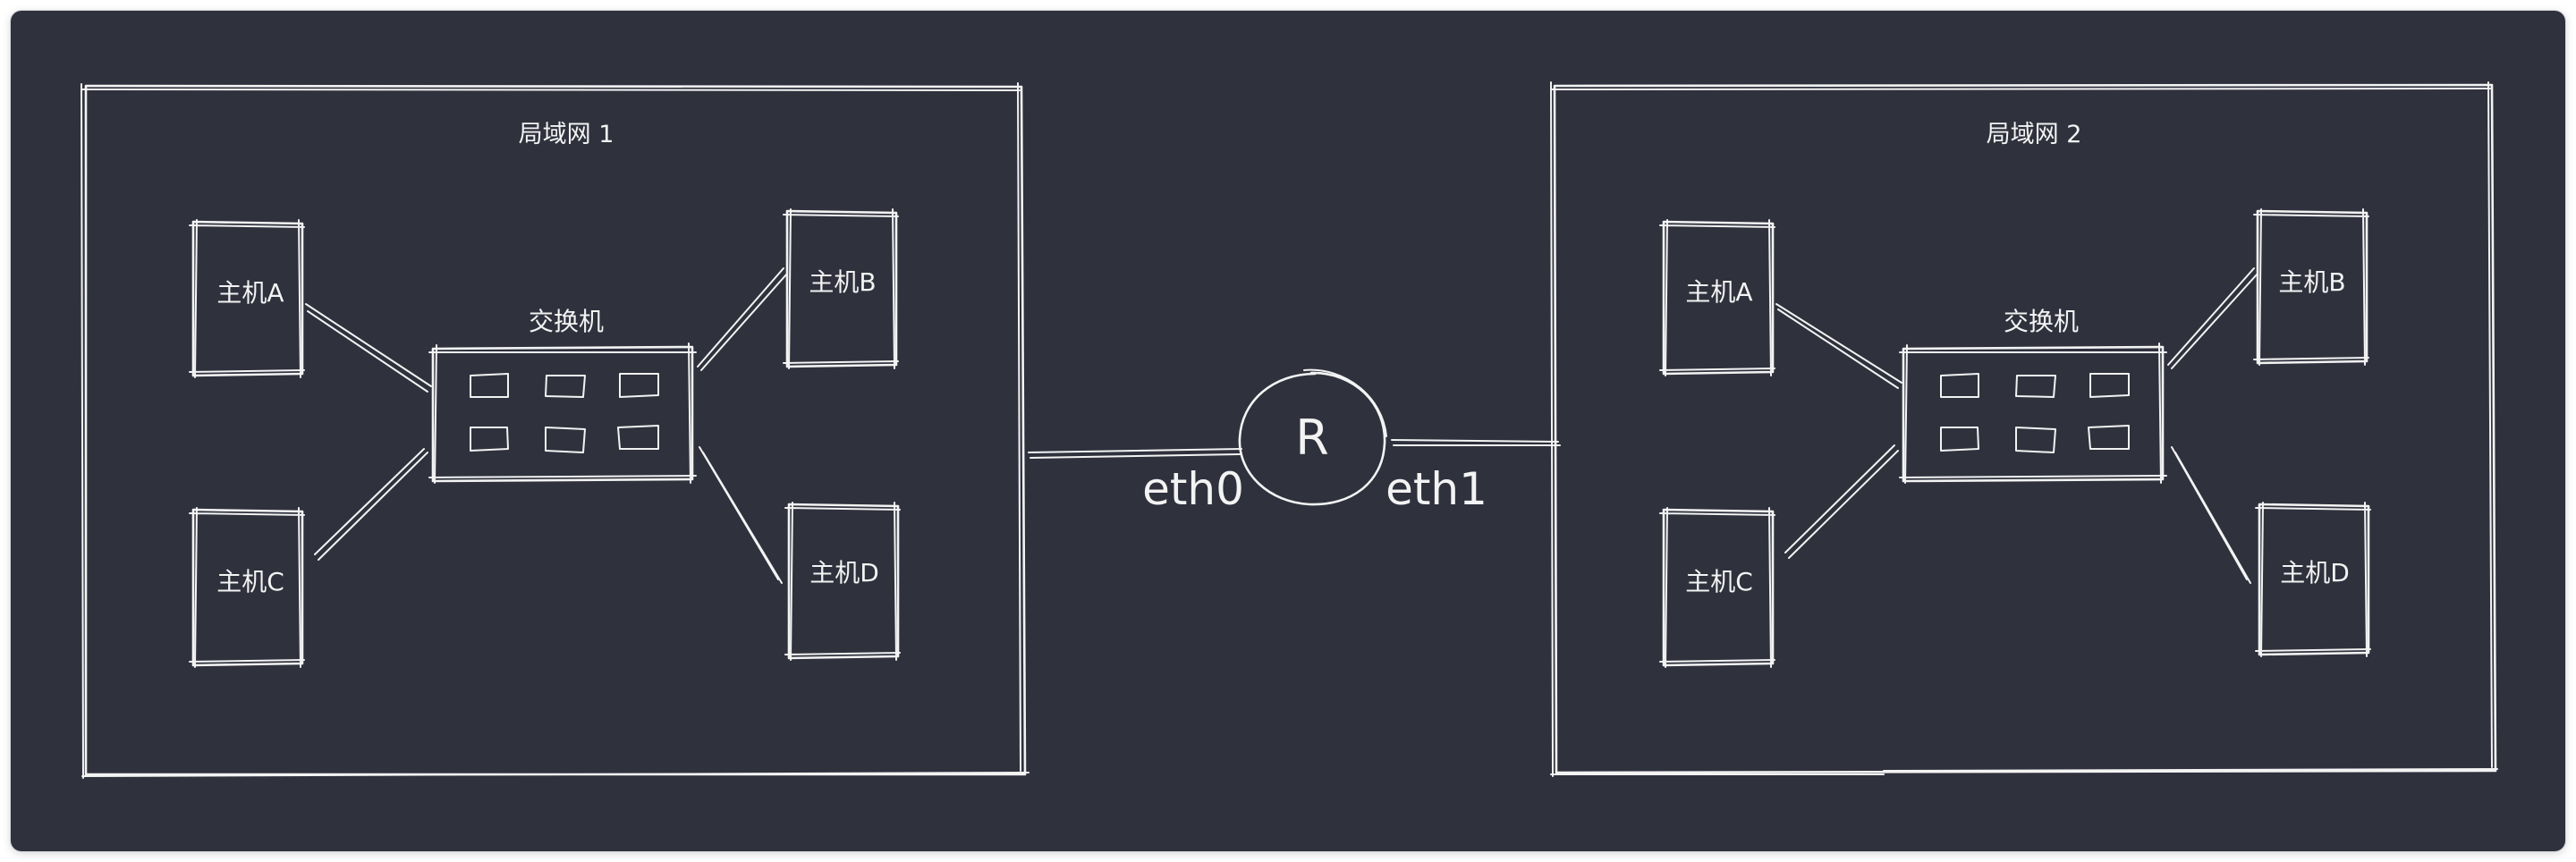  I want to click on lan-2-host-d: 主机D, so click(2313, 580).